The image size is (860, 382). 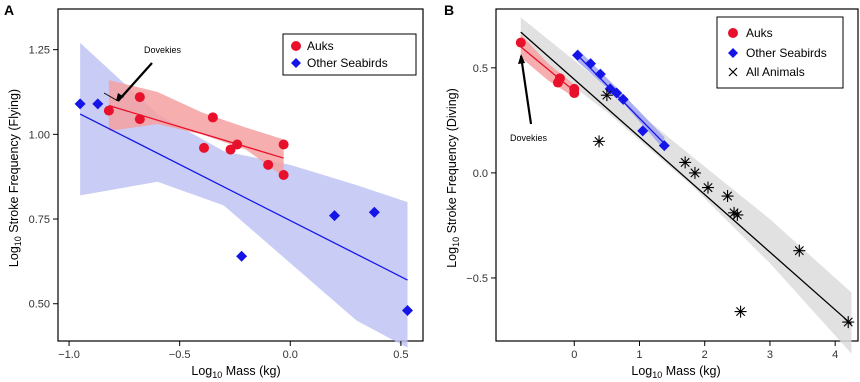 I want to click on panel-a-y-tick-label: 1.00, so click(x=39, y=135).